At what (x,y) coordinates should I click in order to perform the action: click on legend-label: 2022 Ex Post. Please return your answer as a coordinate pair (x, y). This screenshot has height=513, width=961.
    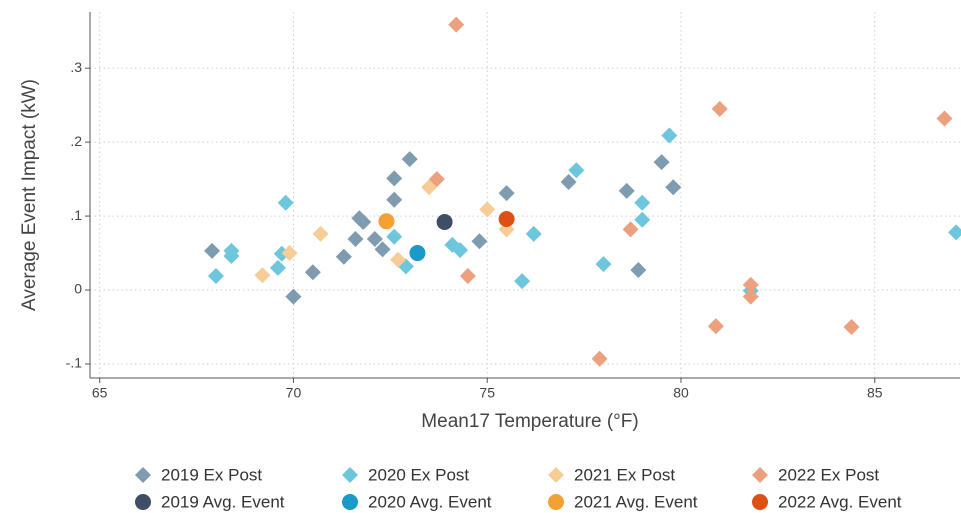
    Looking at the image, I should click on (828, 474).